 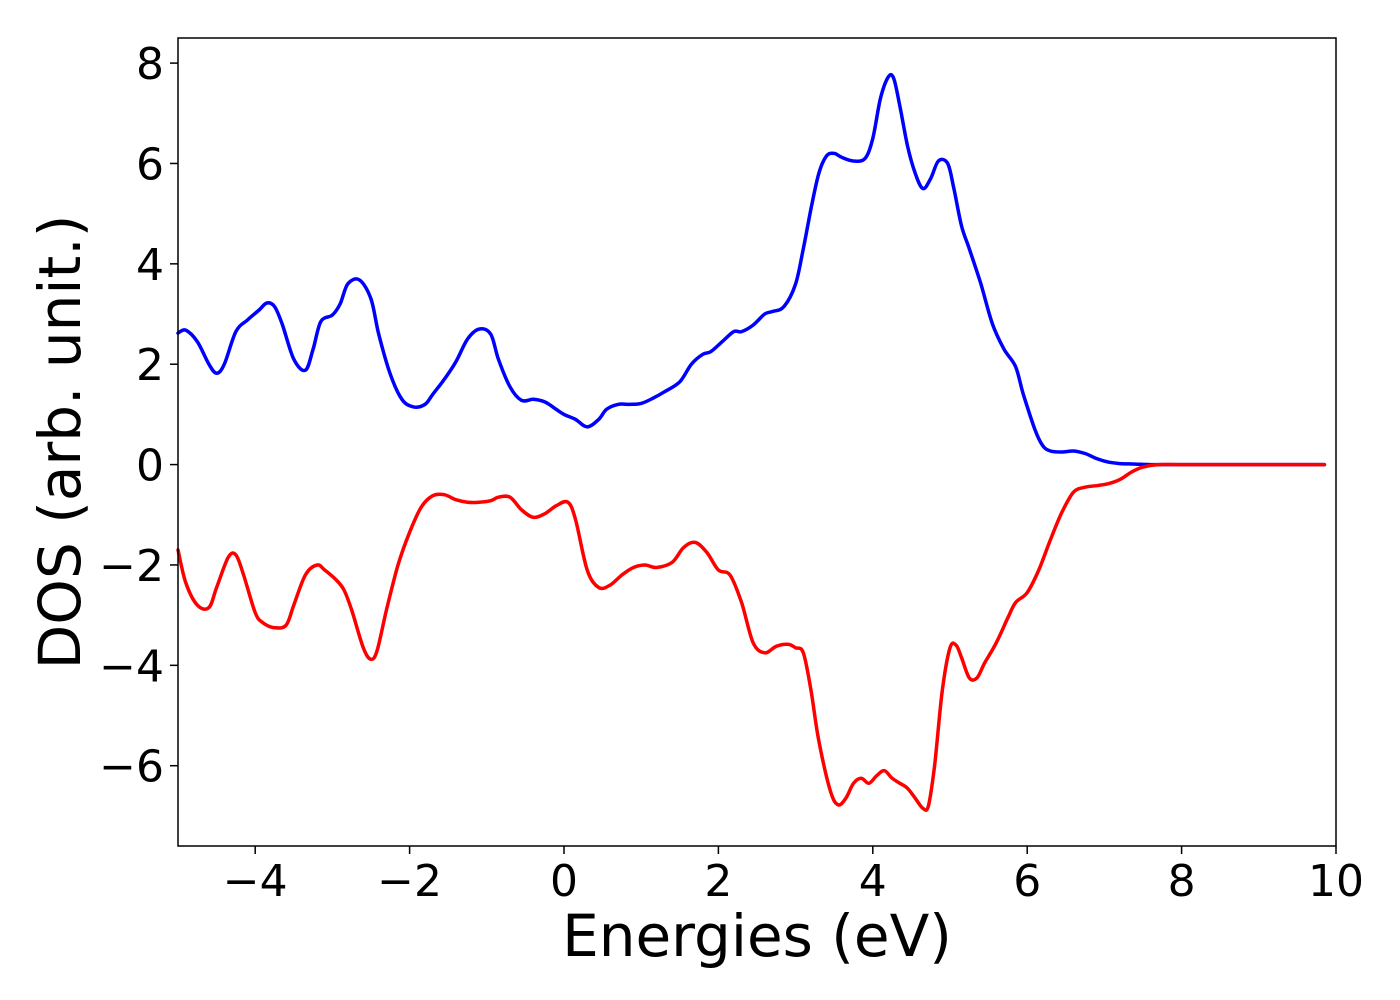 I want to click on y-tick-label: 4, so click(x=150, y=265).